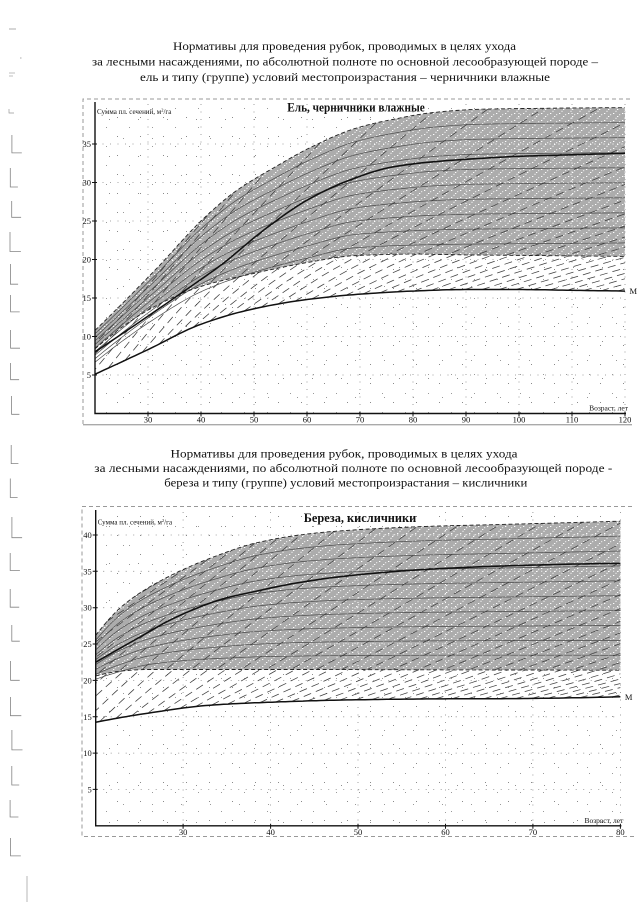 The width and height of the screenshot is (640, 905). What do you see at coordinates (356, 107) in the screenshot?
I see `svg-text: Ель, черничники влажные` at bounding box center [356, 107].